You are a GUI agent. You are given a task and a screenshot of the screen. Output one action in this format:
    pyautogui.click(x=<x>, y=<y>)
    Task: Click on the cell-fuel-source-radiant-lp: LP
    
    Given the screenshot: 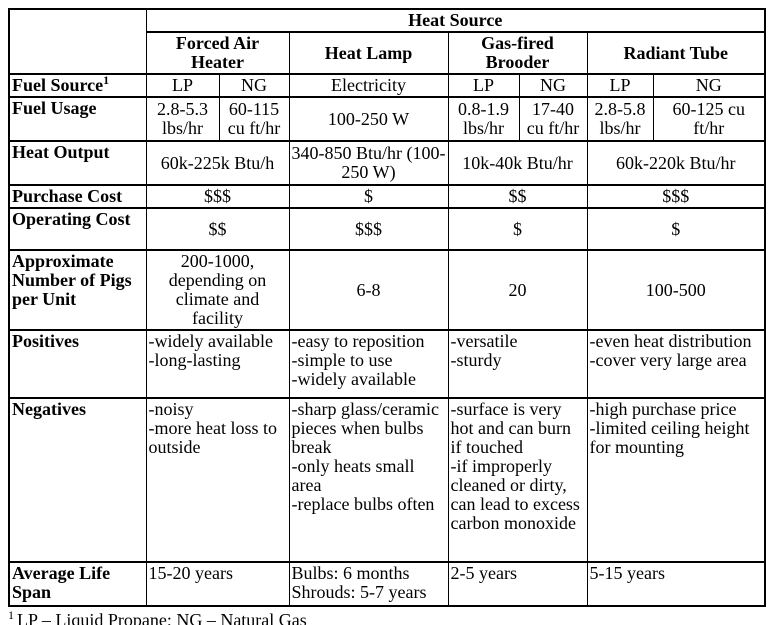 What is the action you would take?
    pyautogui.click(x=620, y=85)
    